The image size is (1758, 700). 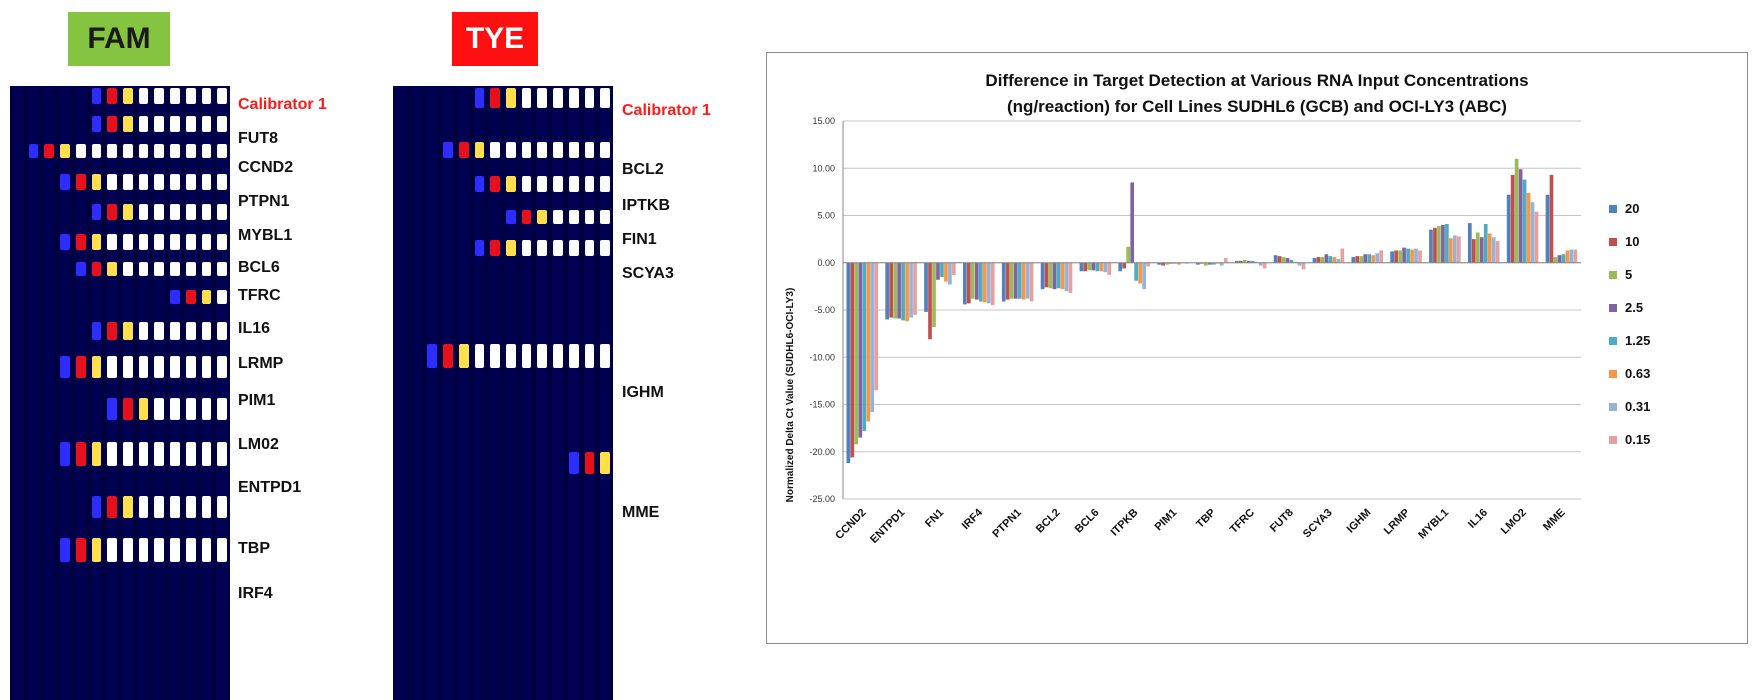 I want to click on x-tick-label: TBP, so click(x=1206, y=519).